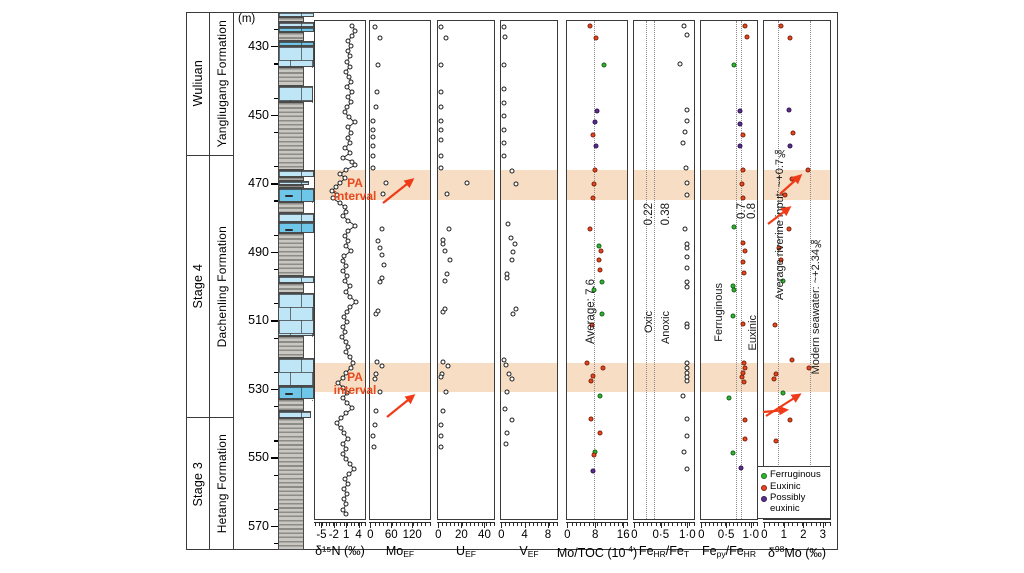 The width and height of the screenshot is (1024, 573). I want to click on panel-fepy_fehr: 0.7 0.8 Ferruginous Euxinic, so click(729, 270).